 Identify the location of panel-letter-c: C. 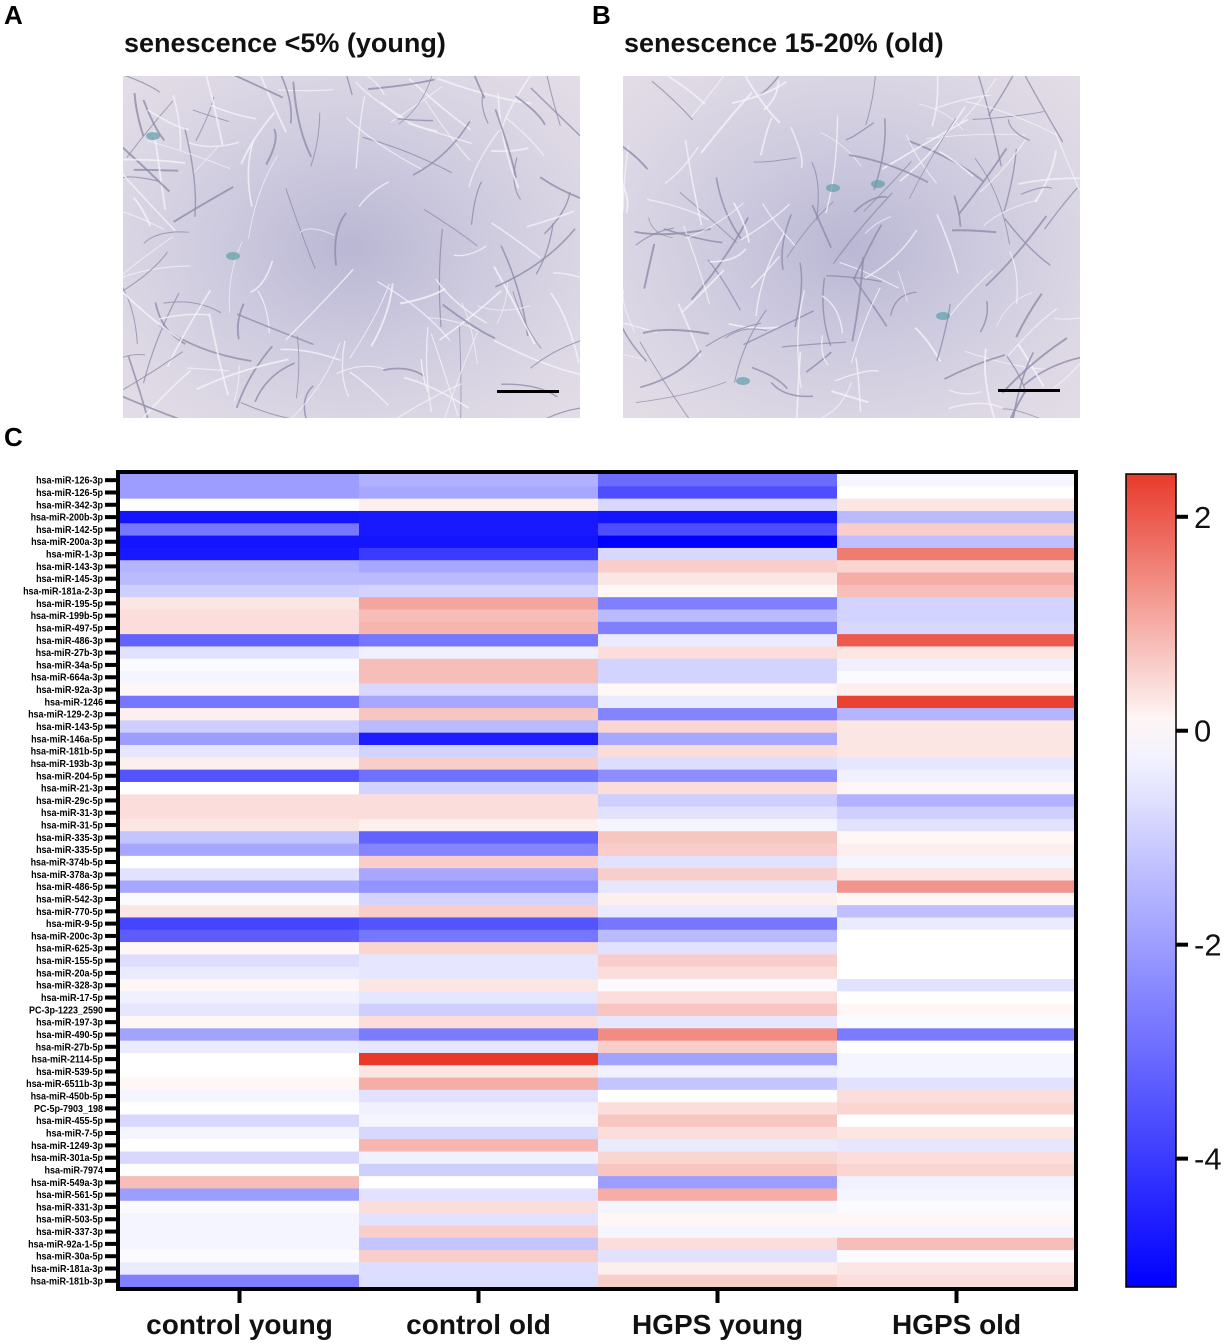
(13, 437).